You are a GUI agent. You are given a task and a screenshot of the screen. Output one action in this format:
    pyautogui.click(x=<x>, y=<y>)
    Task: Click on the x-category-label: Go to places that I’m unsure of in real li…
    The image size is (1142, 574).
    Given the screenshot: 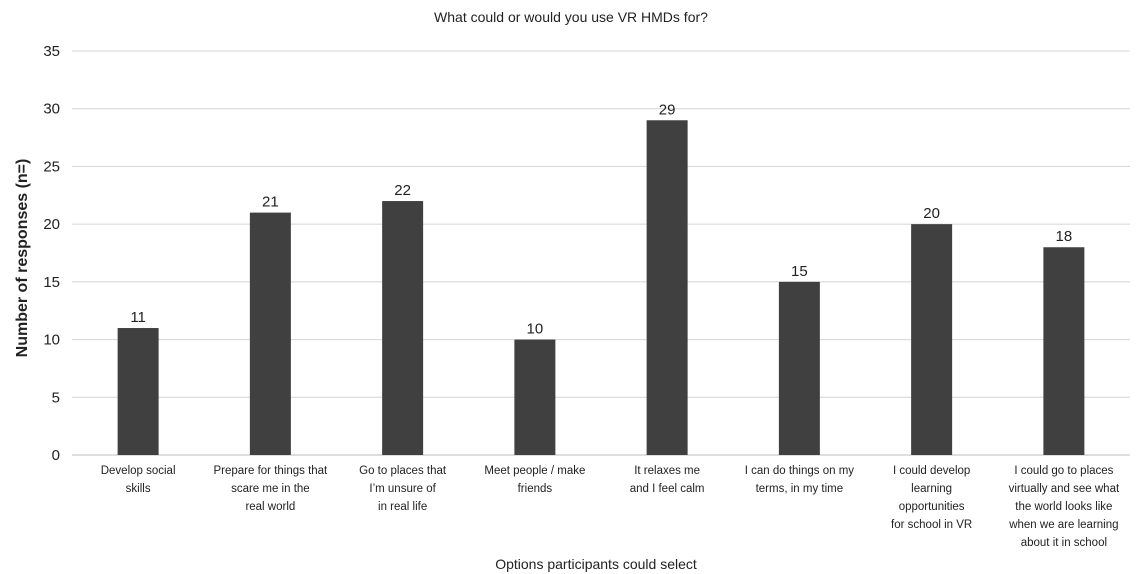 What is the action you would take?
    pyautogui.click(x=403, y=489)
    